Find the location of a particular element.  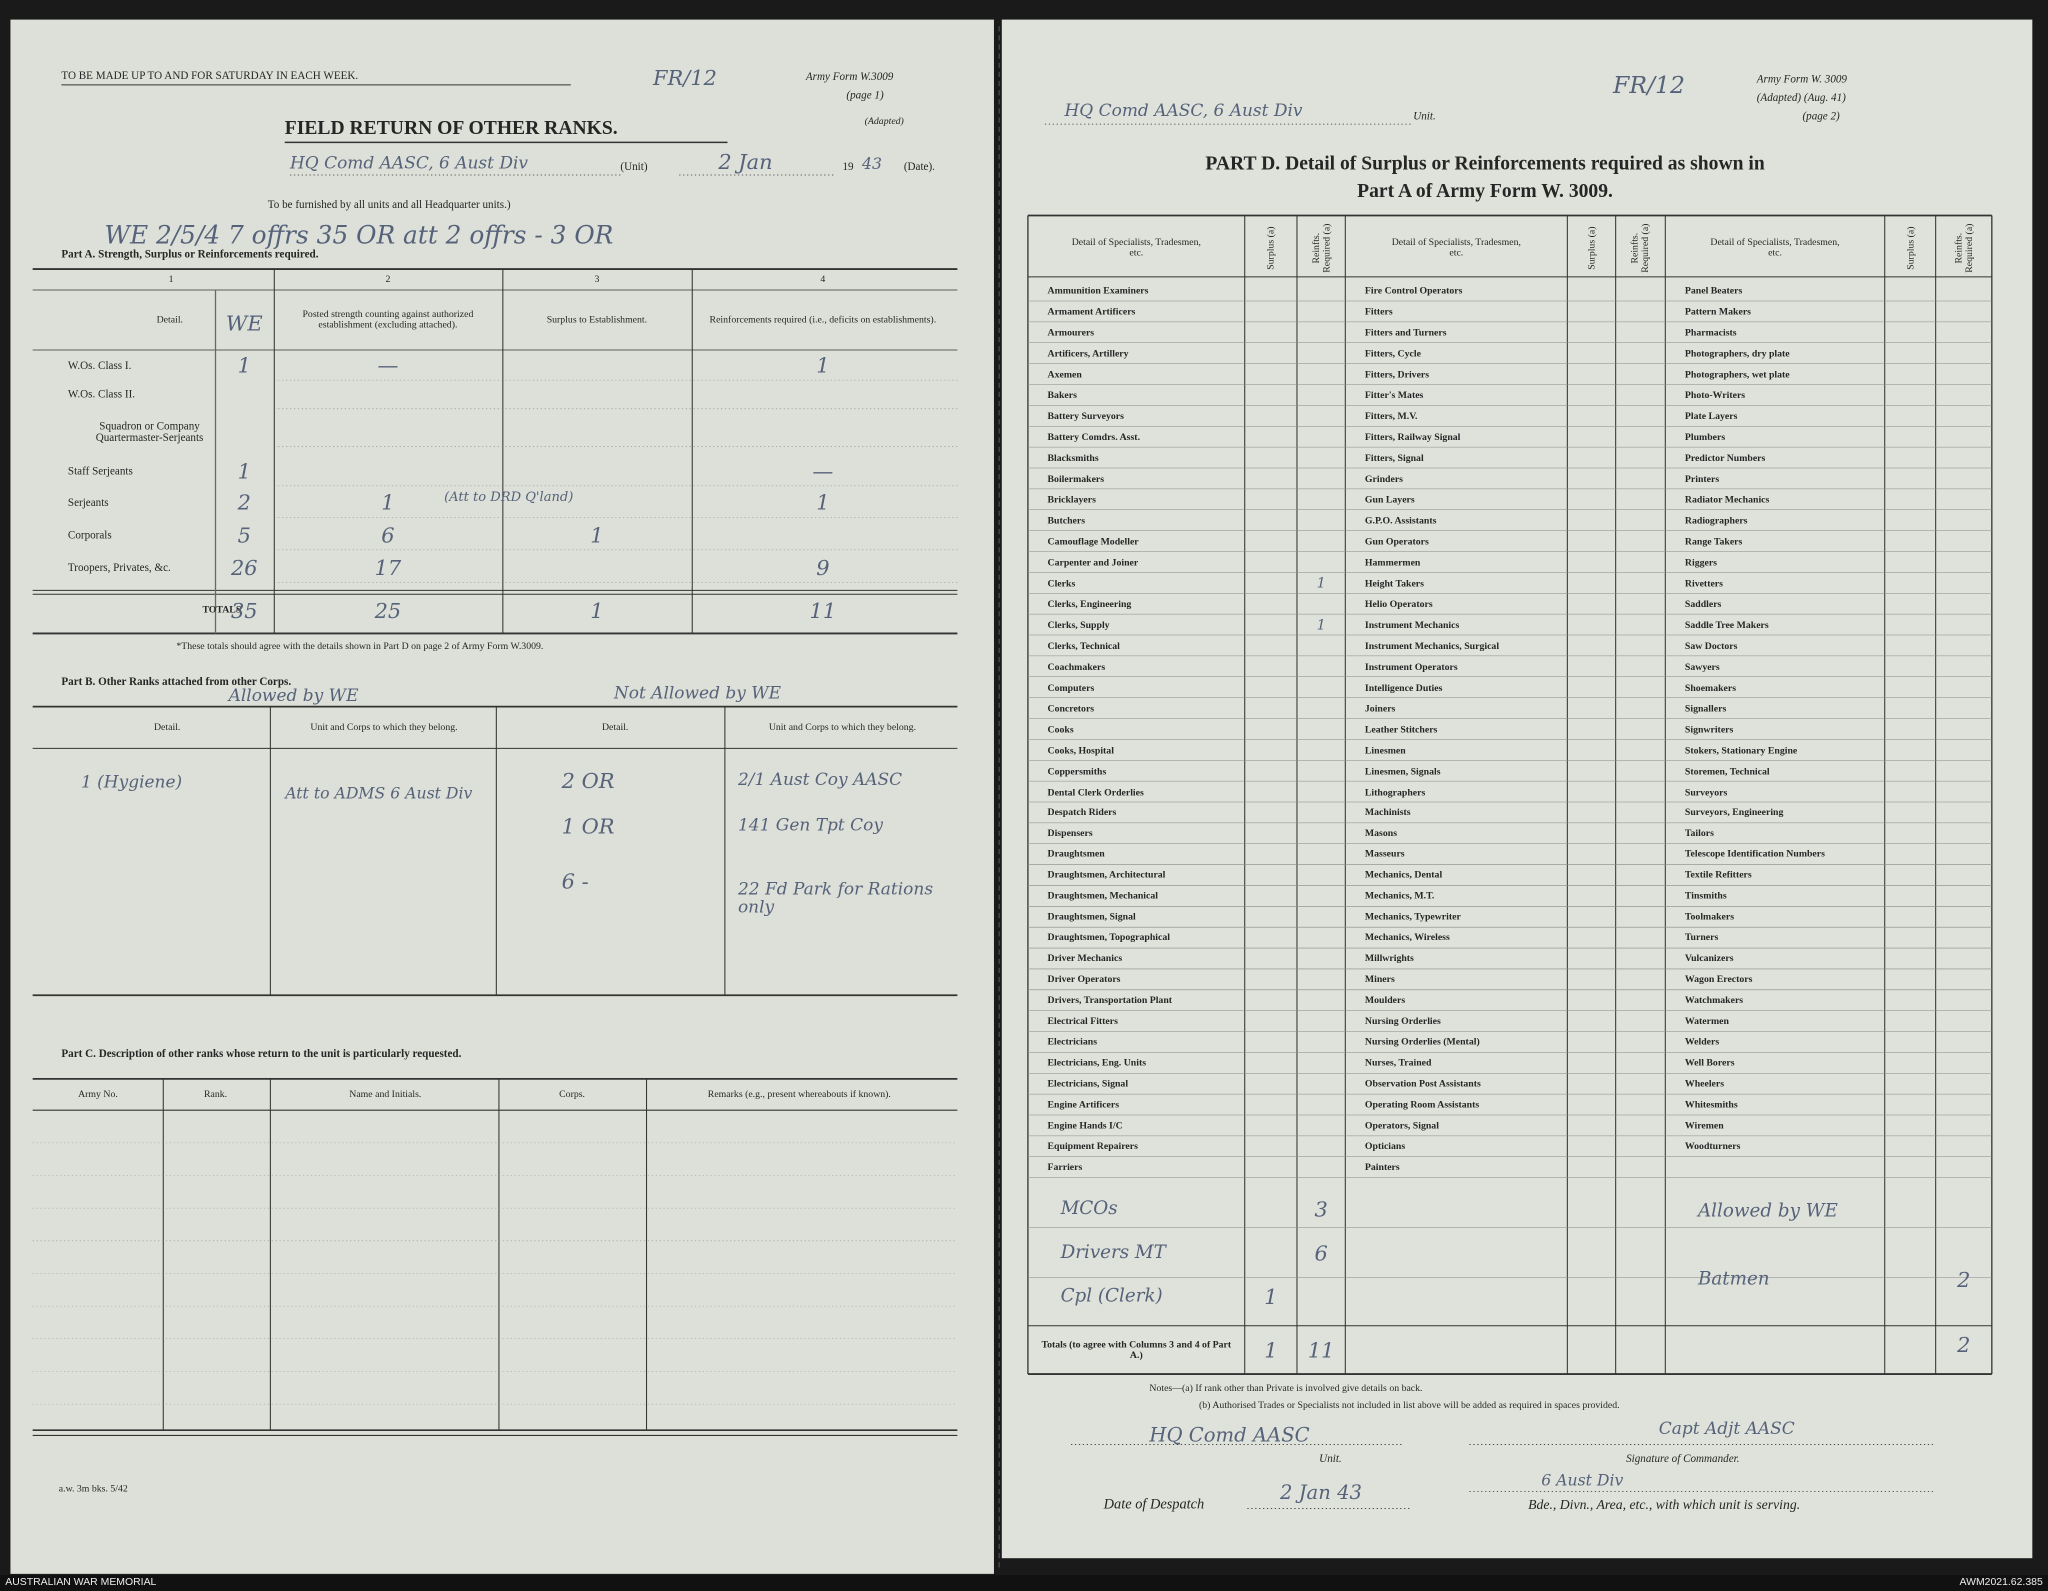

date-label: (Date). is located at coordinates (919, 166).